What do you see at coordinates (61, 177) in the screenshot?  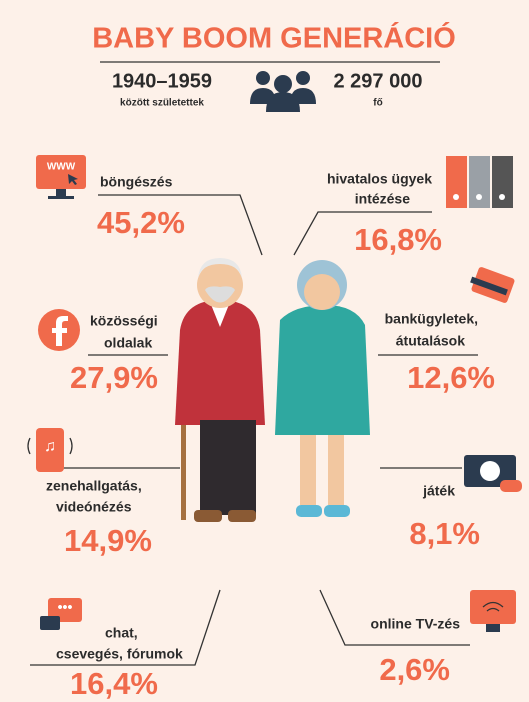 I see `browser-icon: WWW` at bounding box center [61, 177].